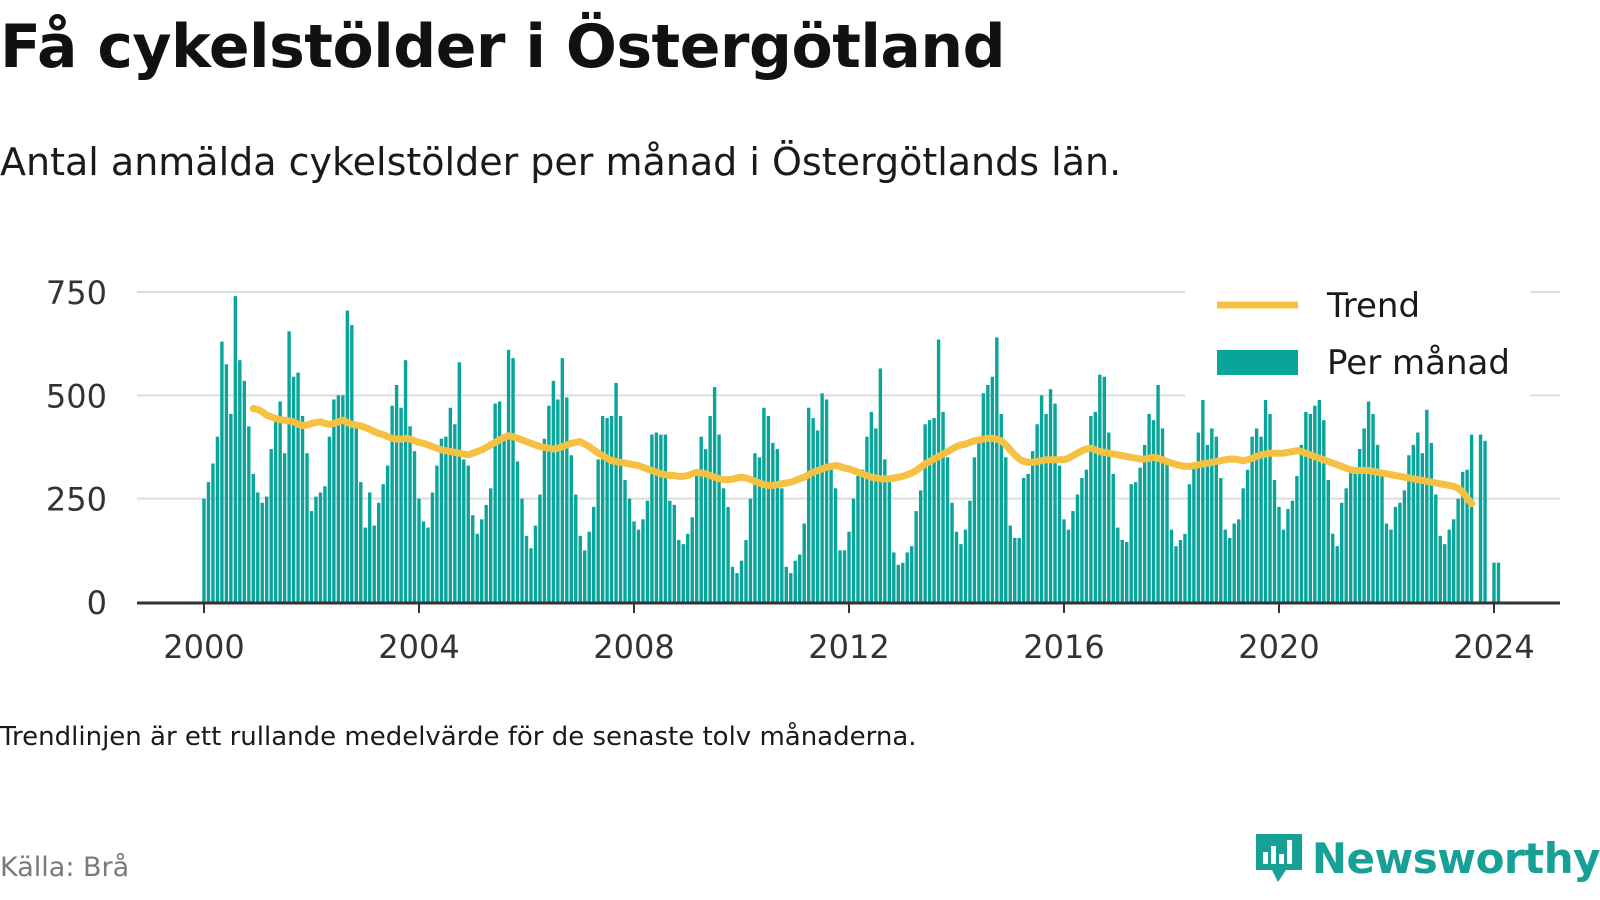 This screenshot has height=900, width=1600. I want to click on legend-trend-label: Trend, so click(1373, 306).